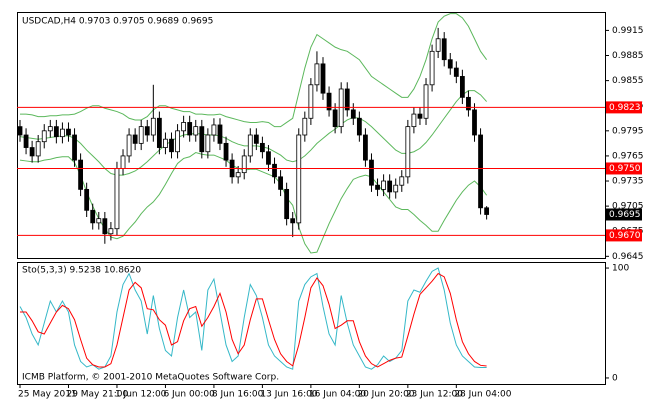 This screenshot has width=654, height=409. Describe the element at coordinates (628, 31) in the screenshot. I see `y-tick-label: 0.9915` at that location.